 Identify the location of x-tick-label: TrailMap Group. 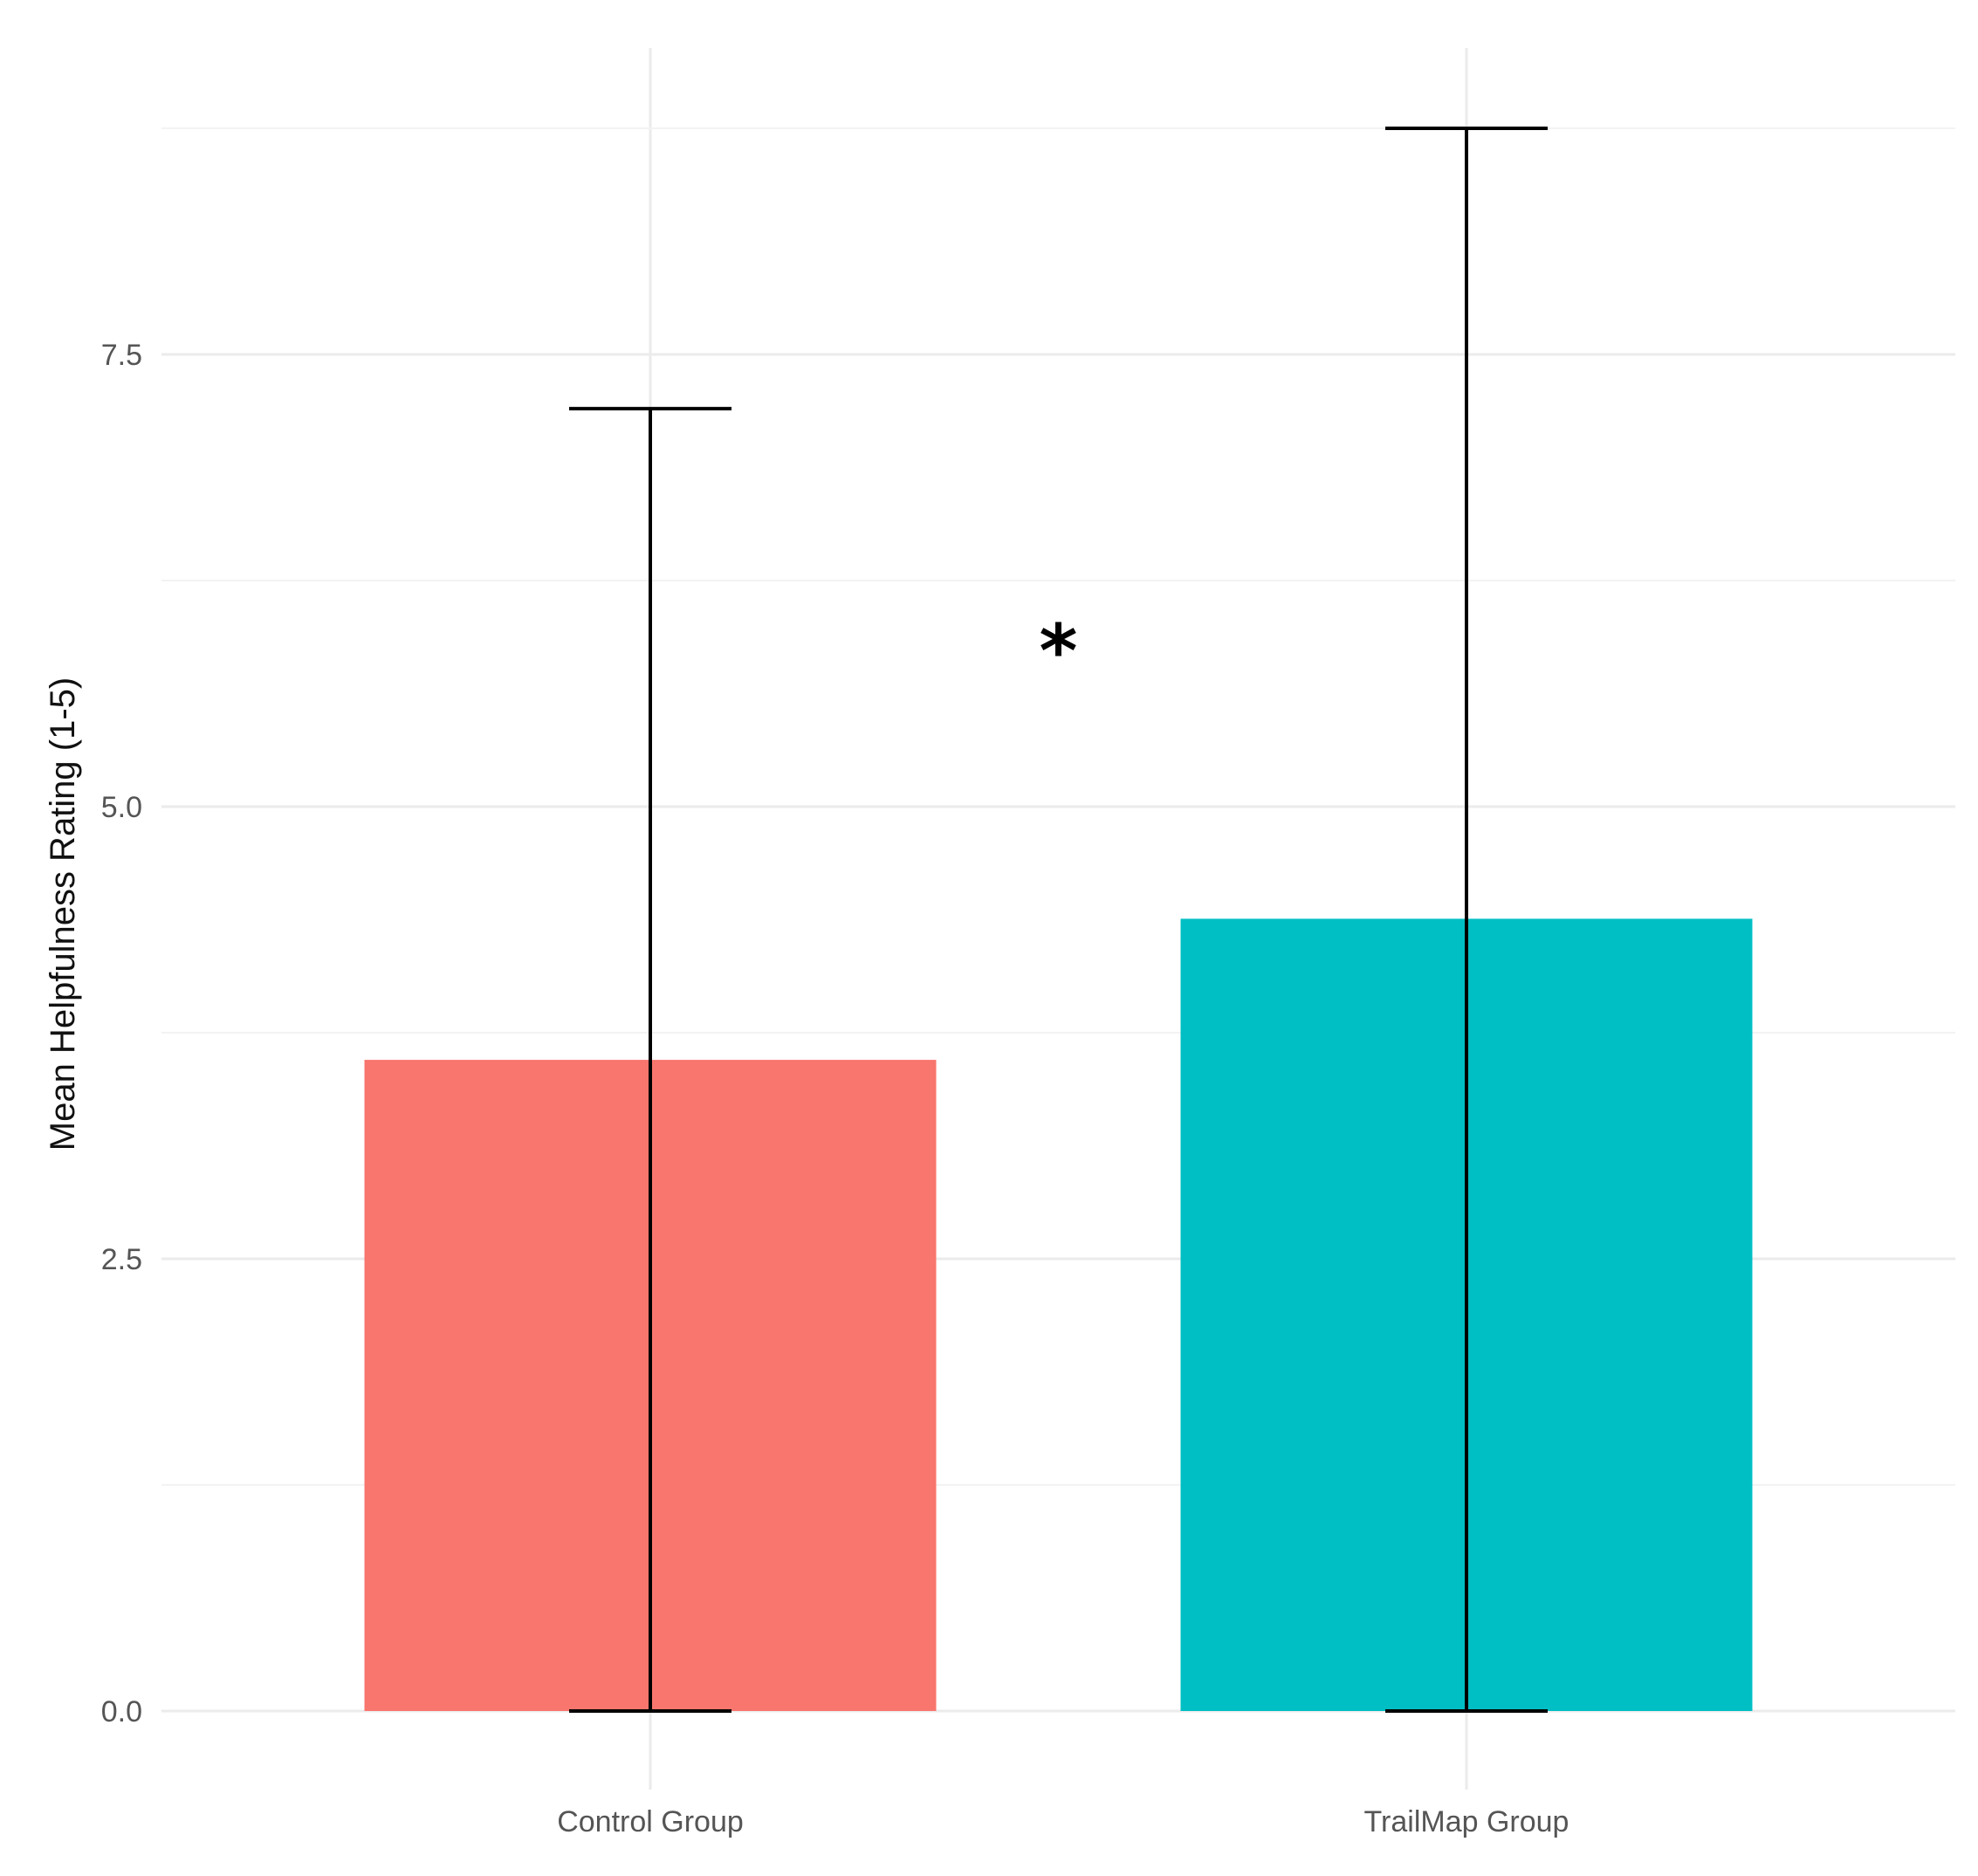
(1466, 1821).